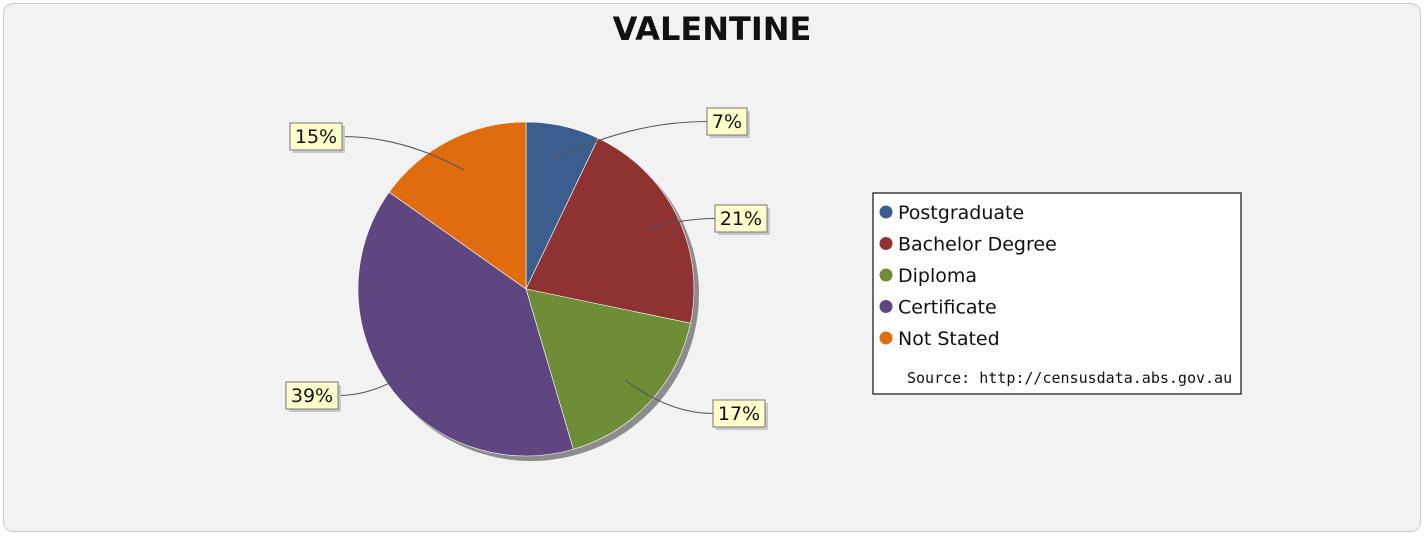  I want to click on pie-label-text: 7%, so click(727, 122).